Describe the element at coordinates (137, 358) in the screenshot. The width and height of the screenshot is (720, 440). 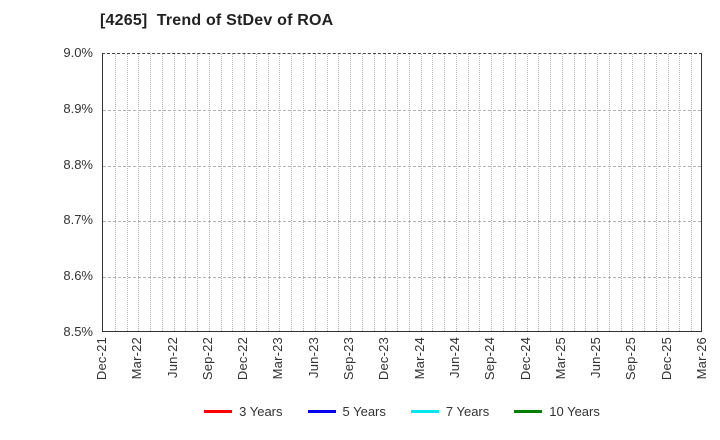
I see `x-tick-label: Mar-22` at that location.